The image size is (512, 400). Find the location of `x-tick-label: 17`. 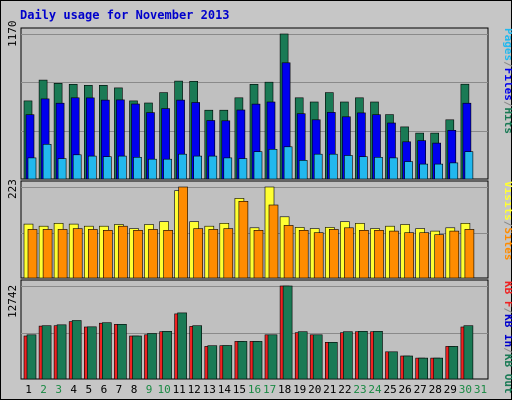

x-tick-label: 17 is located at coordinates (269, 389).